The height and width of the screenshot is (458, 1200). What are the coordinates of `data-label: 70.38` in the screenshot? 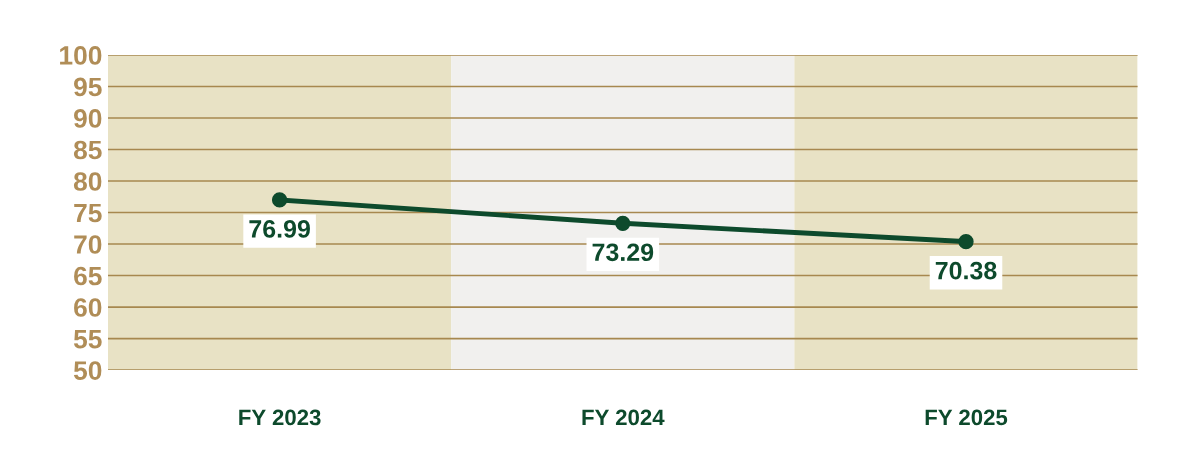 It's located at (966, 270).